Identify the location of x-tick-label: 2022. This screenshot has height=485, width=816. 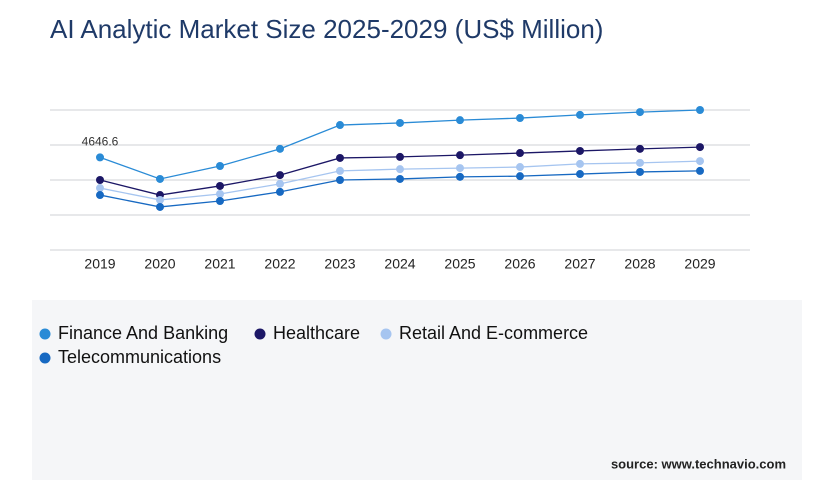
(279, 264).